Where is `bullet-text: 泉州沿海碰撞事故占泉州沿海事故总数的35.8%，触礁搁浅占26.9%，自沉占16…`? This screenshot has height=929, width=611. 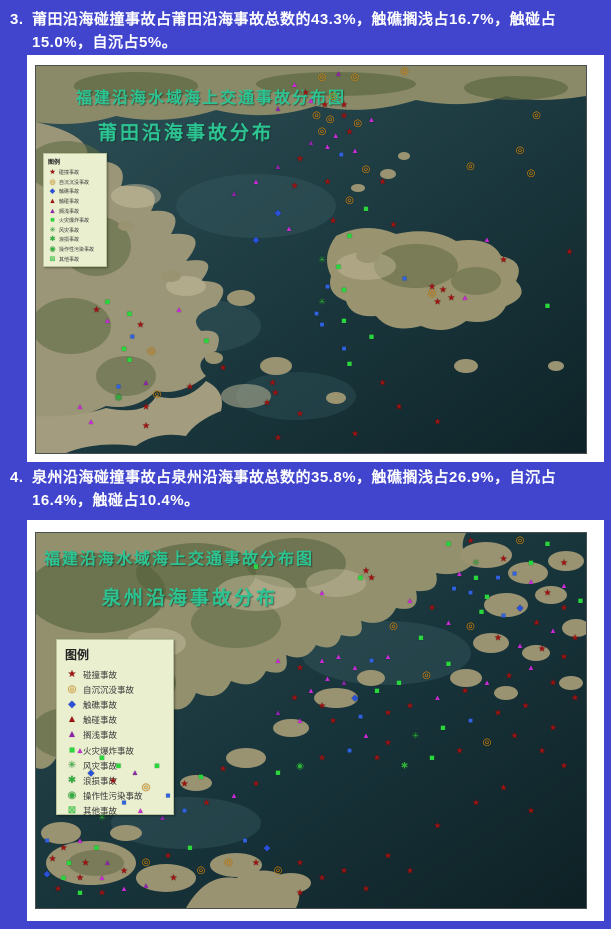 bullet-text: 泉州沿海碰撞事故占泉州沿海事故总数的35.8%，触礁搁浅占26.9%，自沉占16… is located at coordinates (294, 489).